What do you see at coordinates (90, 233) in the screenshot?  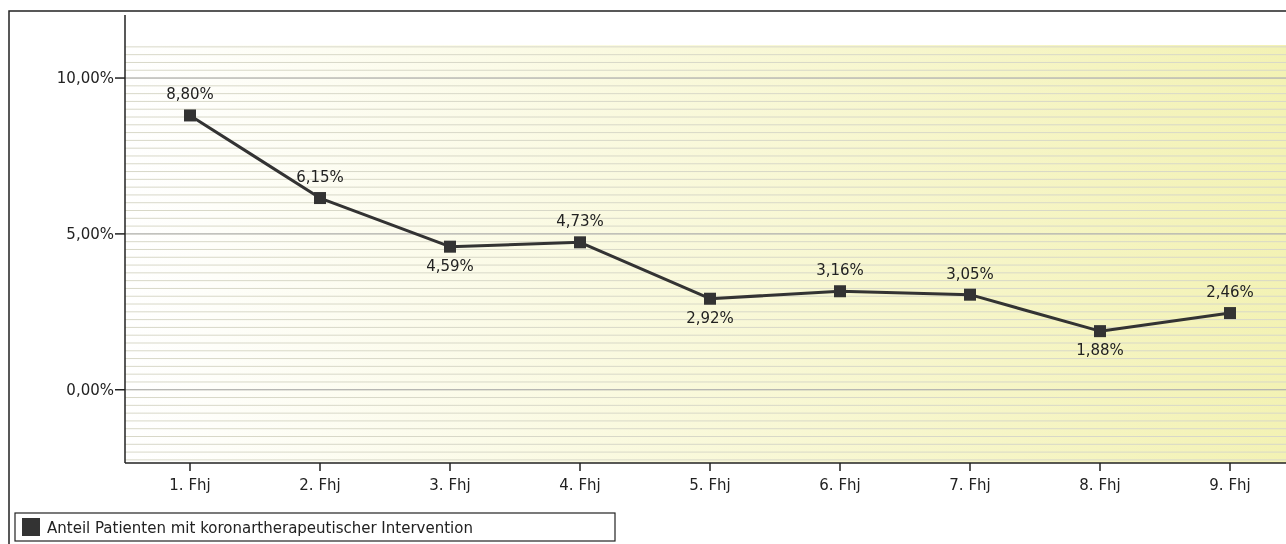 I see `y-tick-label: 5,00%` at bounding box center [90, 233].